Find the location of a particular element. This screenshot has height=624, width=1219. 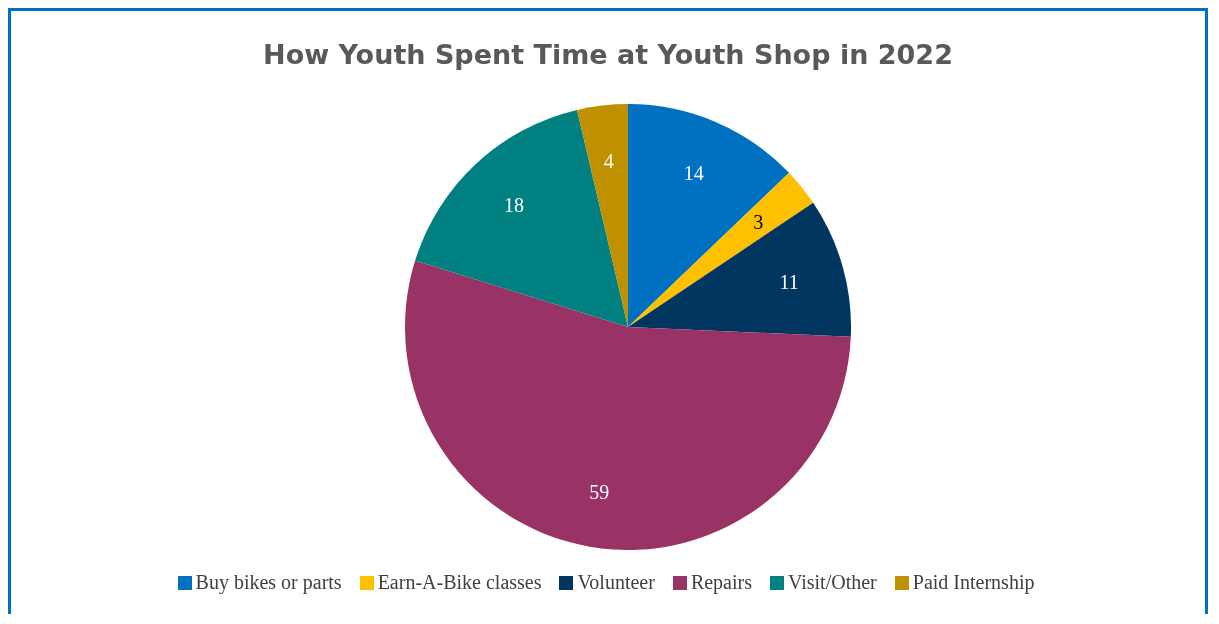

data-label: 14 is located at coordinates (693, 173).